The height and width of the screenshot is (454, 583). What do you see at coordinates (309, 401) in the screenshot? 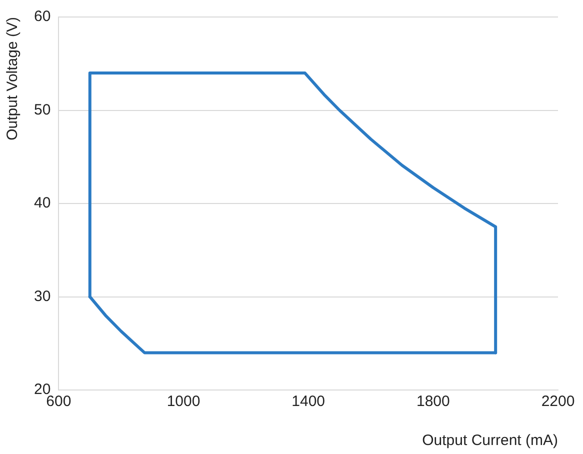
I see `x-tick-label: 1400` at bounding box center [309, 401].